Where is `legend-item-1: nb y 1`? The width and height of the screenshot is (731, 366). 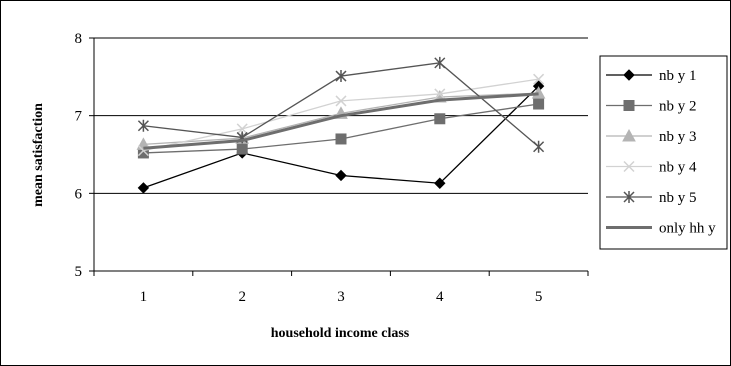 legend-item-1: nb y 1 is located at coordinates (651, 76).